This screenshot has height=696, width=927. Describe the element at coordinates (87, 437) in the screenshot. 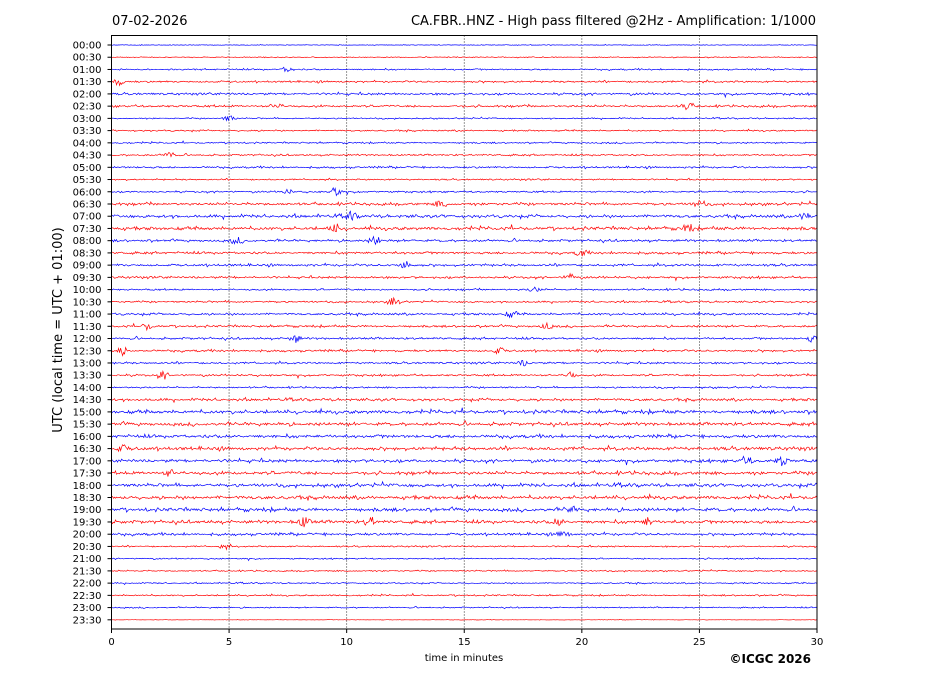

I see `y-tick-label: 16:00` at that location.